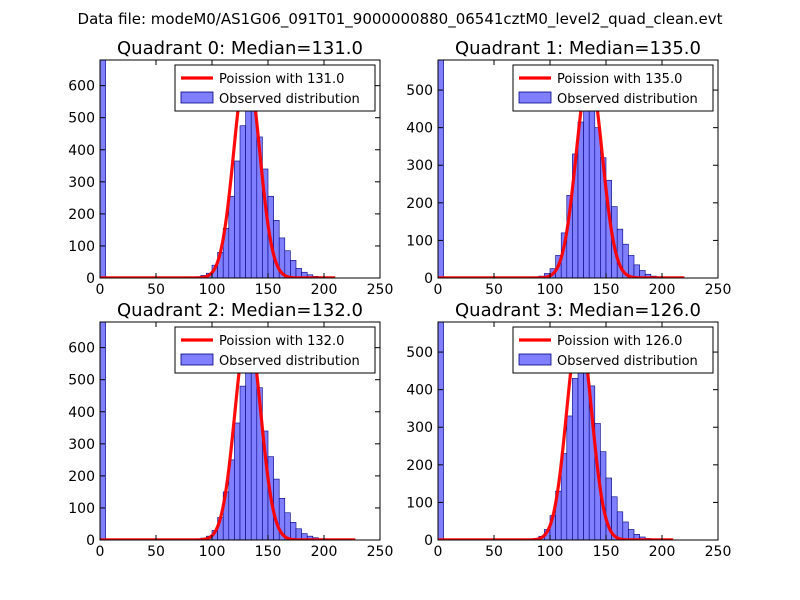  What do you see at coordinates (81, 349) in the screenshot?
I see `y-tick-label: 600` at bounding box center [81, 349].